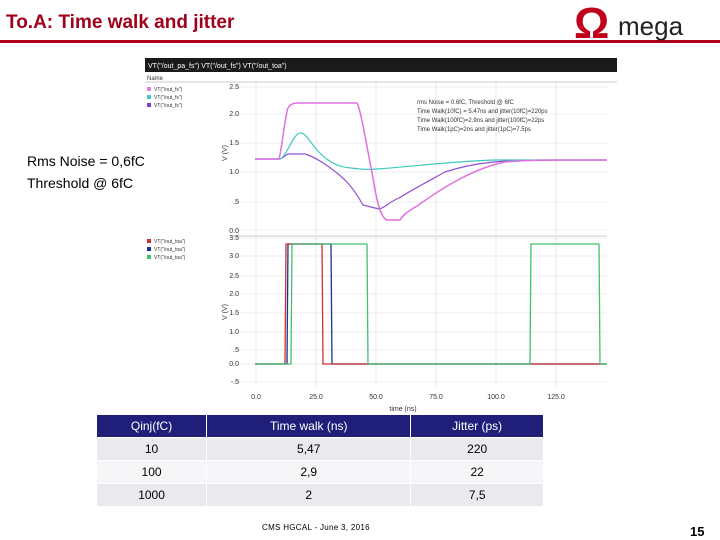 The height and width of the screenshot is (540, 720). Describe the element at coordinates (556, 397) in the screenshot. I see `x-tick: 125.0` at that location.